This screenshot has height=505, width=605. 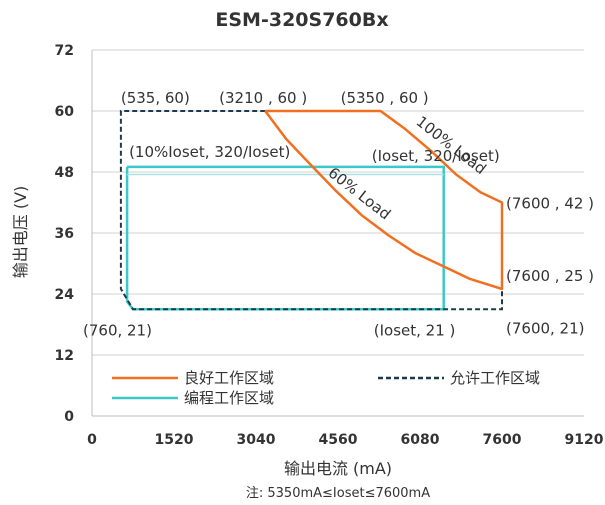 What do you see at coordinates (584, 440) in the screenshot?
I see `x-tick-label-6: 9120` at bounding box center [584, 440].